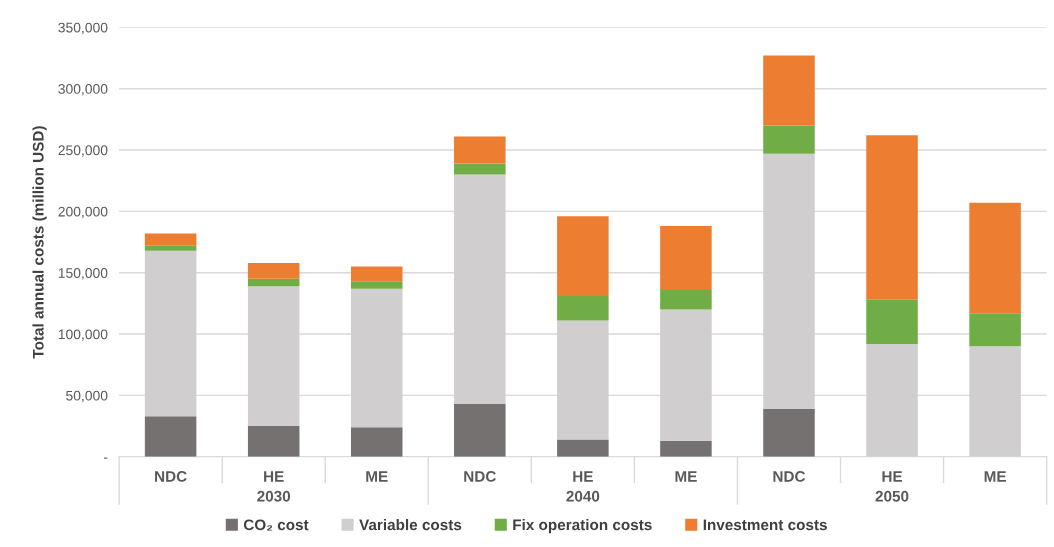  Describe the element at coordinates (83, 90) in the screenshot. I see `y-tick-label: 300,000` at that location.